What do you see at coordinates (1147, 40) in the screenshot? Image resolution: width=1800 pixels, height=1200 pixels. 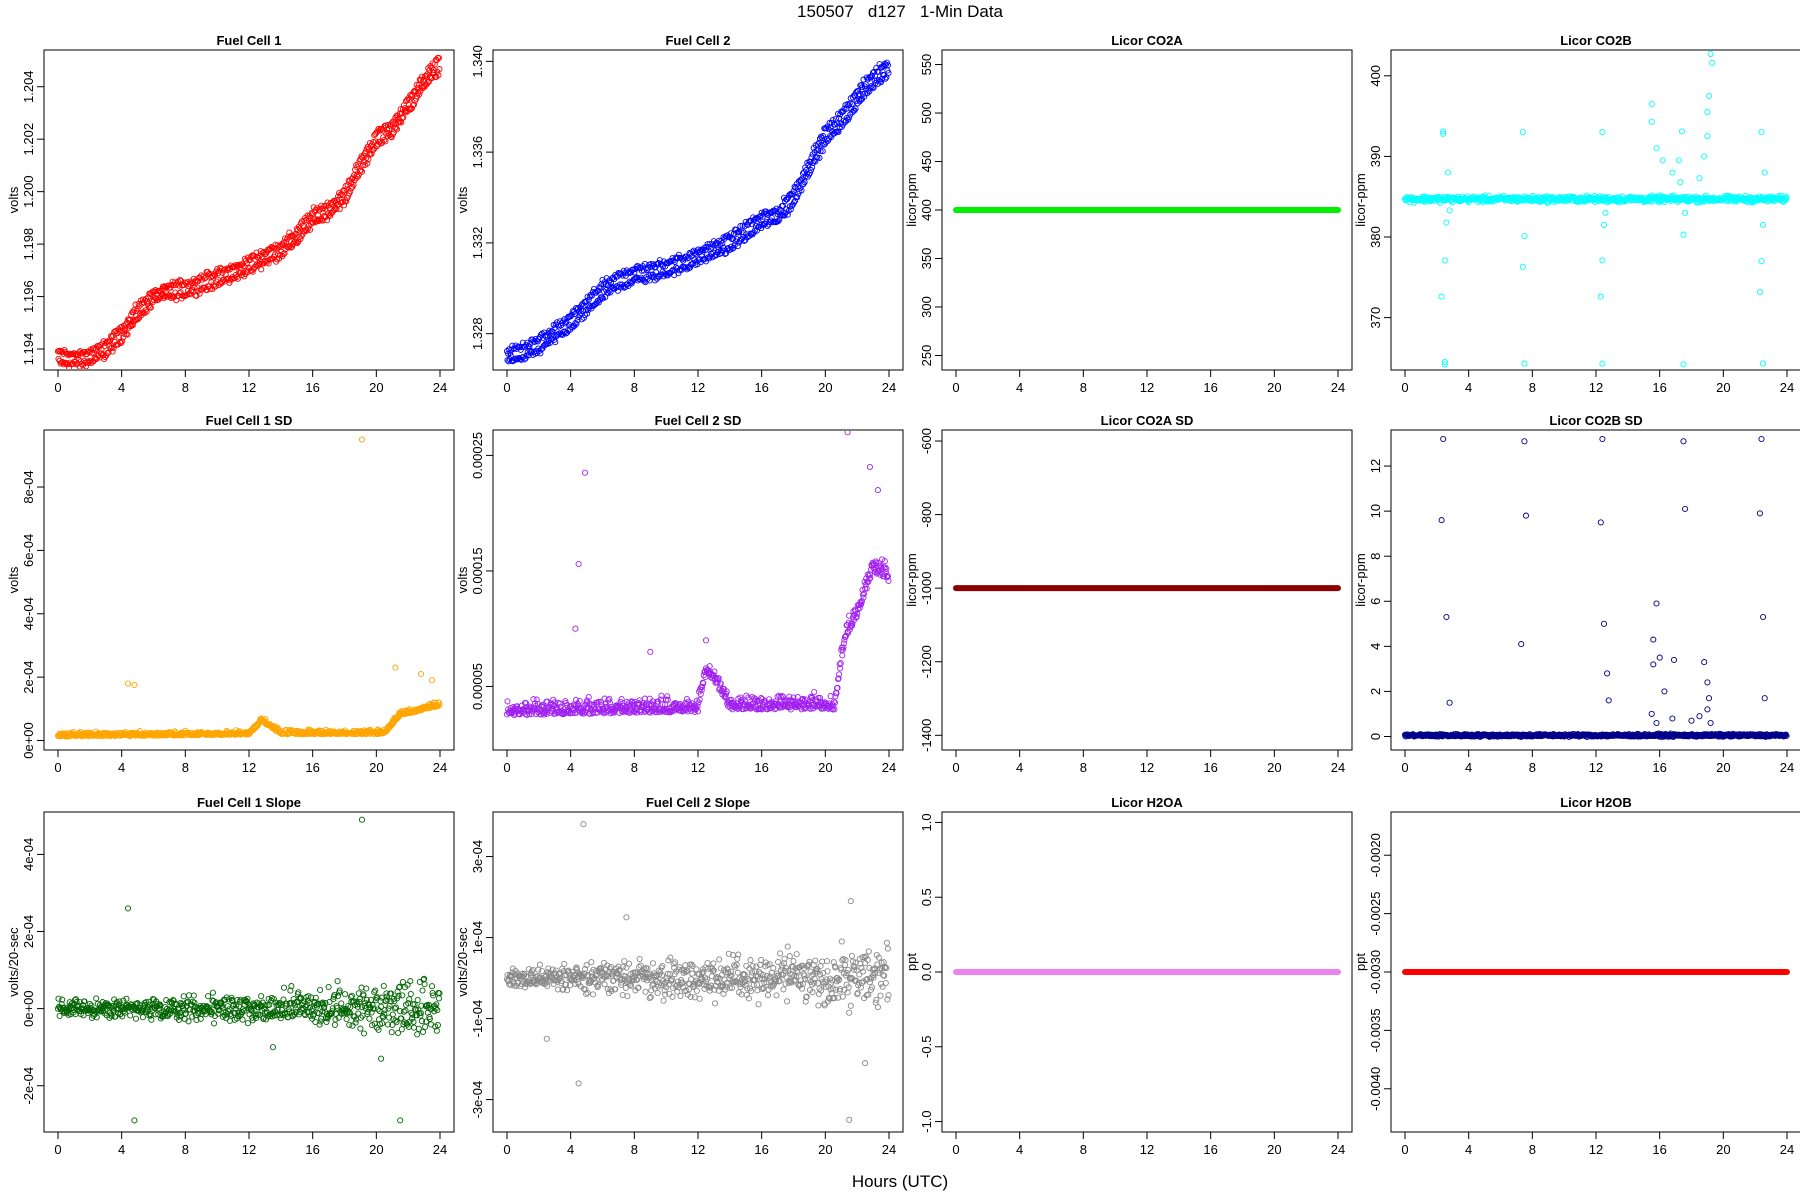 I see `panel-title: Licor CO2A` at bounding box center [1147, 40].